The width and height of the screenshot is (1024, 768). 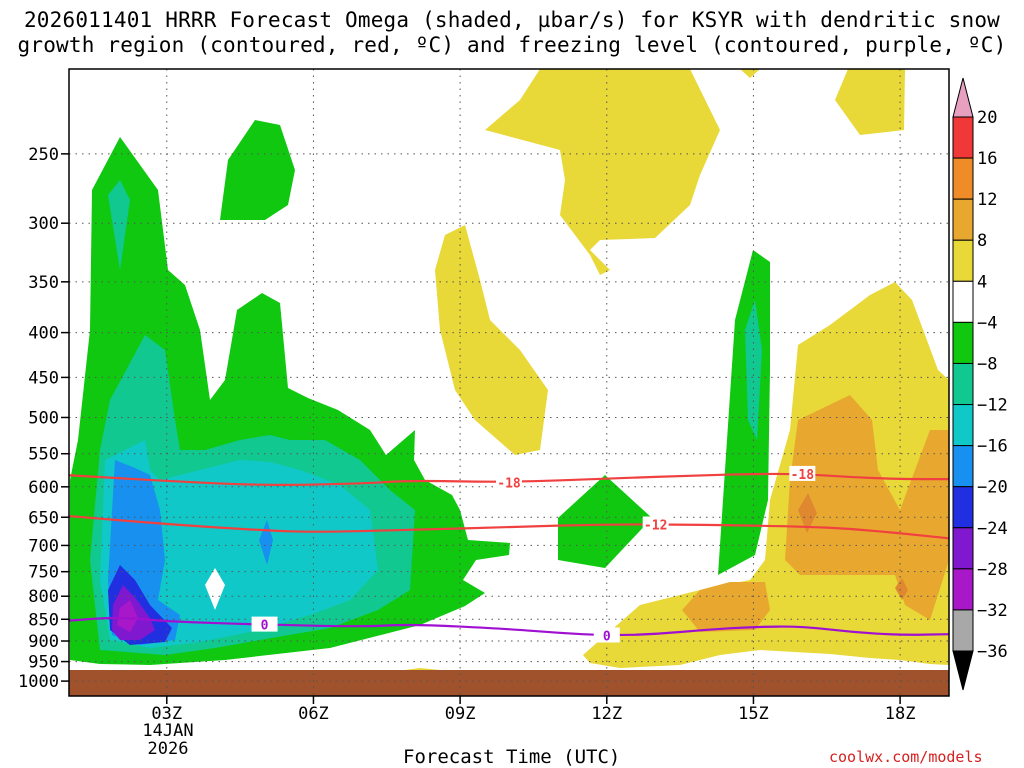 I want to click on colorbar-label: −32, so click(x=992, y=611).